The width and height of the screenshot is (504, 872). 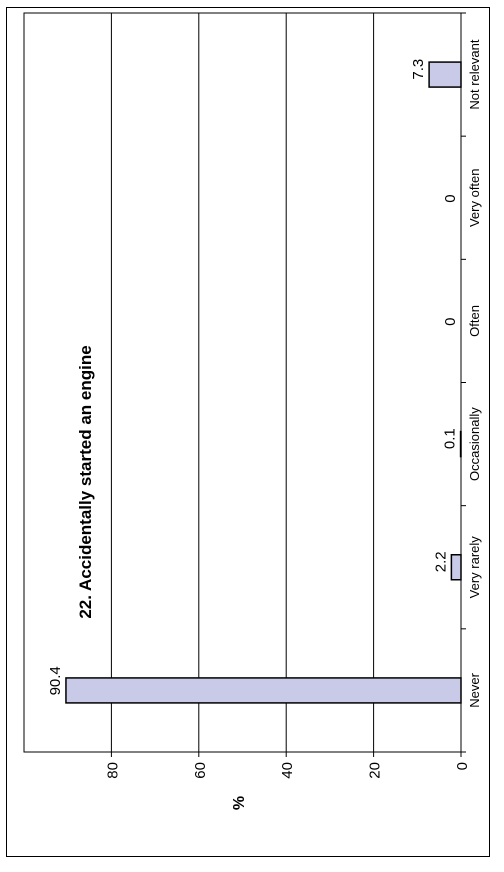 I want to click on value-label: 0.1, so click(x=450, y=438).